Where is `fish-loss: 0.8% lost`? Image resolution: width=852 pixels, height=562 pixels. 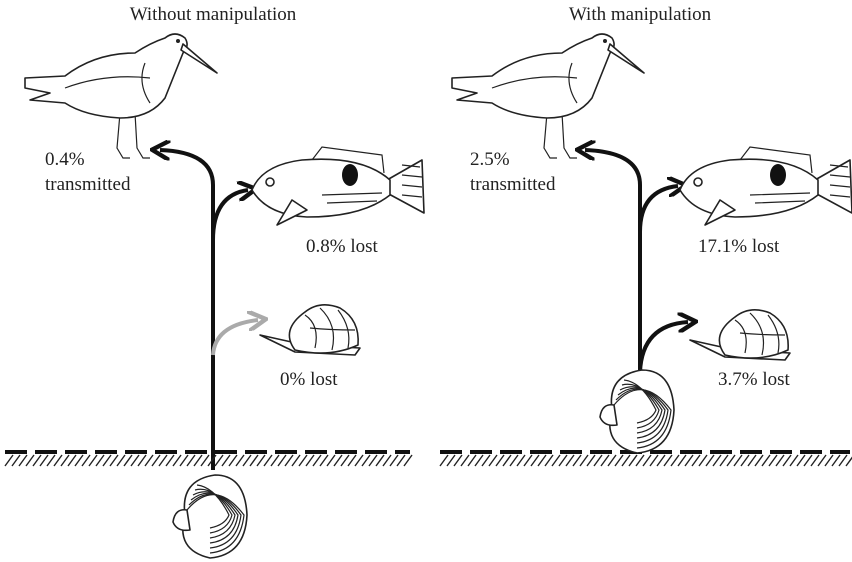 fish-loss: 0.8% lost is located at coordinates (342, 246).